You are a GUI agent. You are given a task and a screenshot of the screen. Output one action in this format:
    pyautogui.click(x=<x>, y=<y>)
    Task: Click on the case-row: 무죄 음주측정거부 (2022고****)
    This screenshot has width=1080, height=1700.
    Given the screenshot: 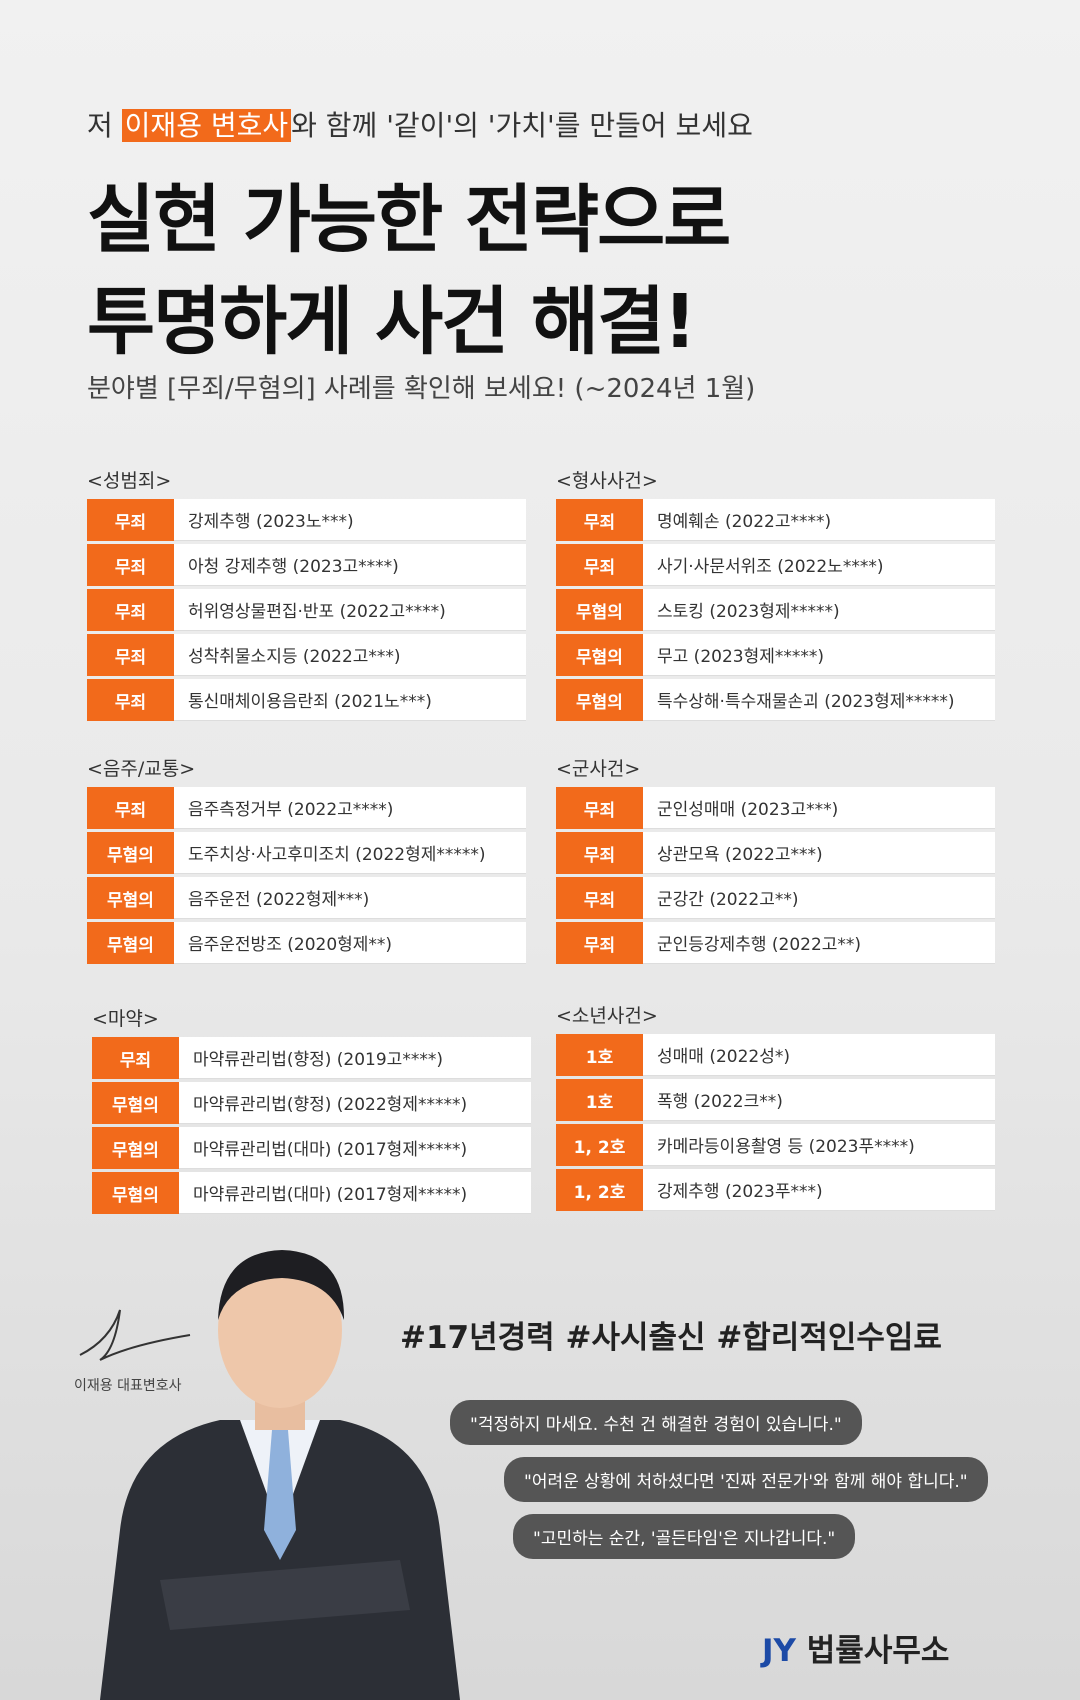 What is the action you would take?
    pyautogui.click(x=306, y=808)
    